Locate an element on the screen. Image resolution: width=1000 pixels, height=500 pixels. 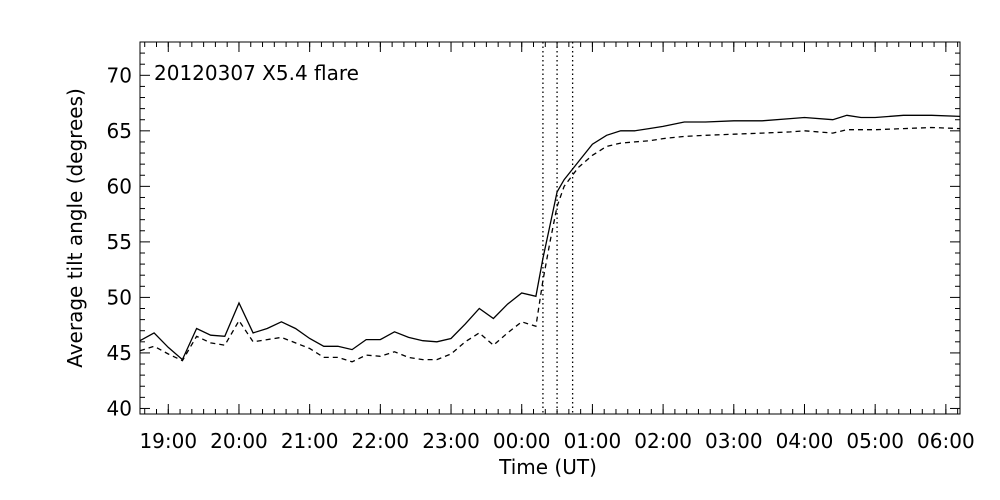
x-tick-label: 22:00 is located at coordinates (381, 441).